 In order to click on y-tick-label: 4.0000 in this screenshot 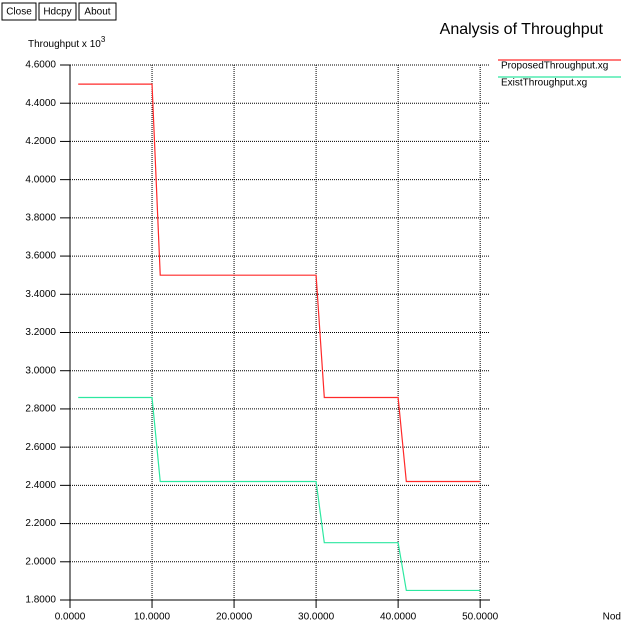, I will do `click(40, 179)`.